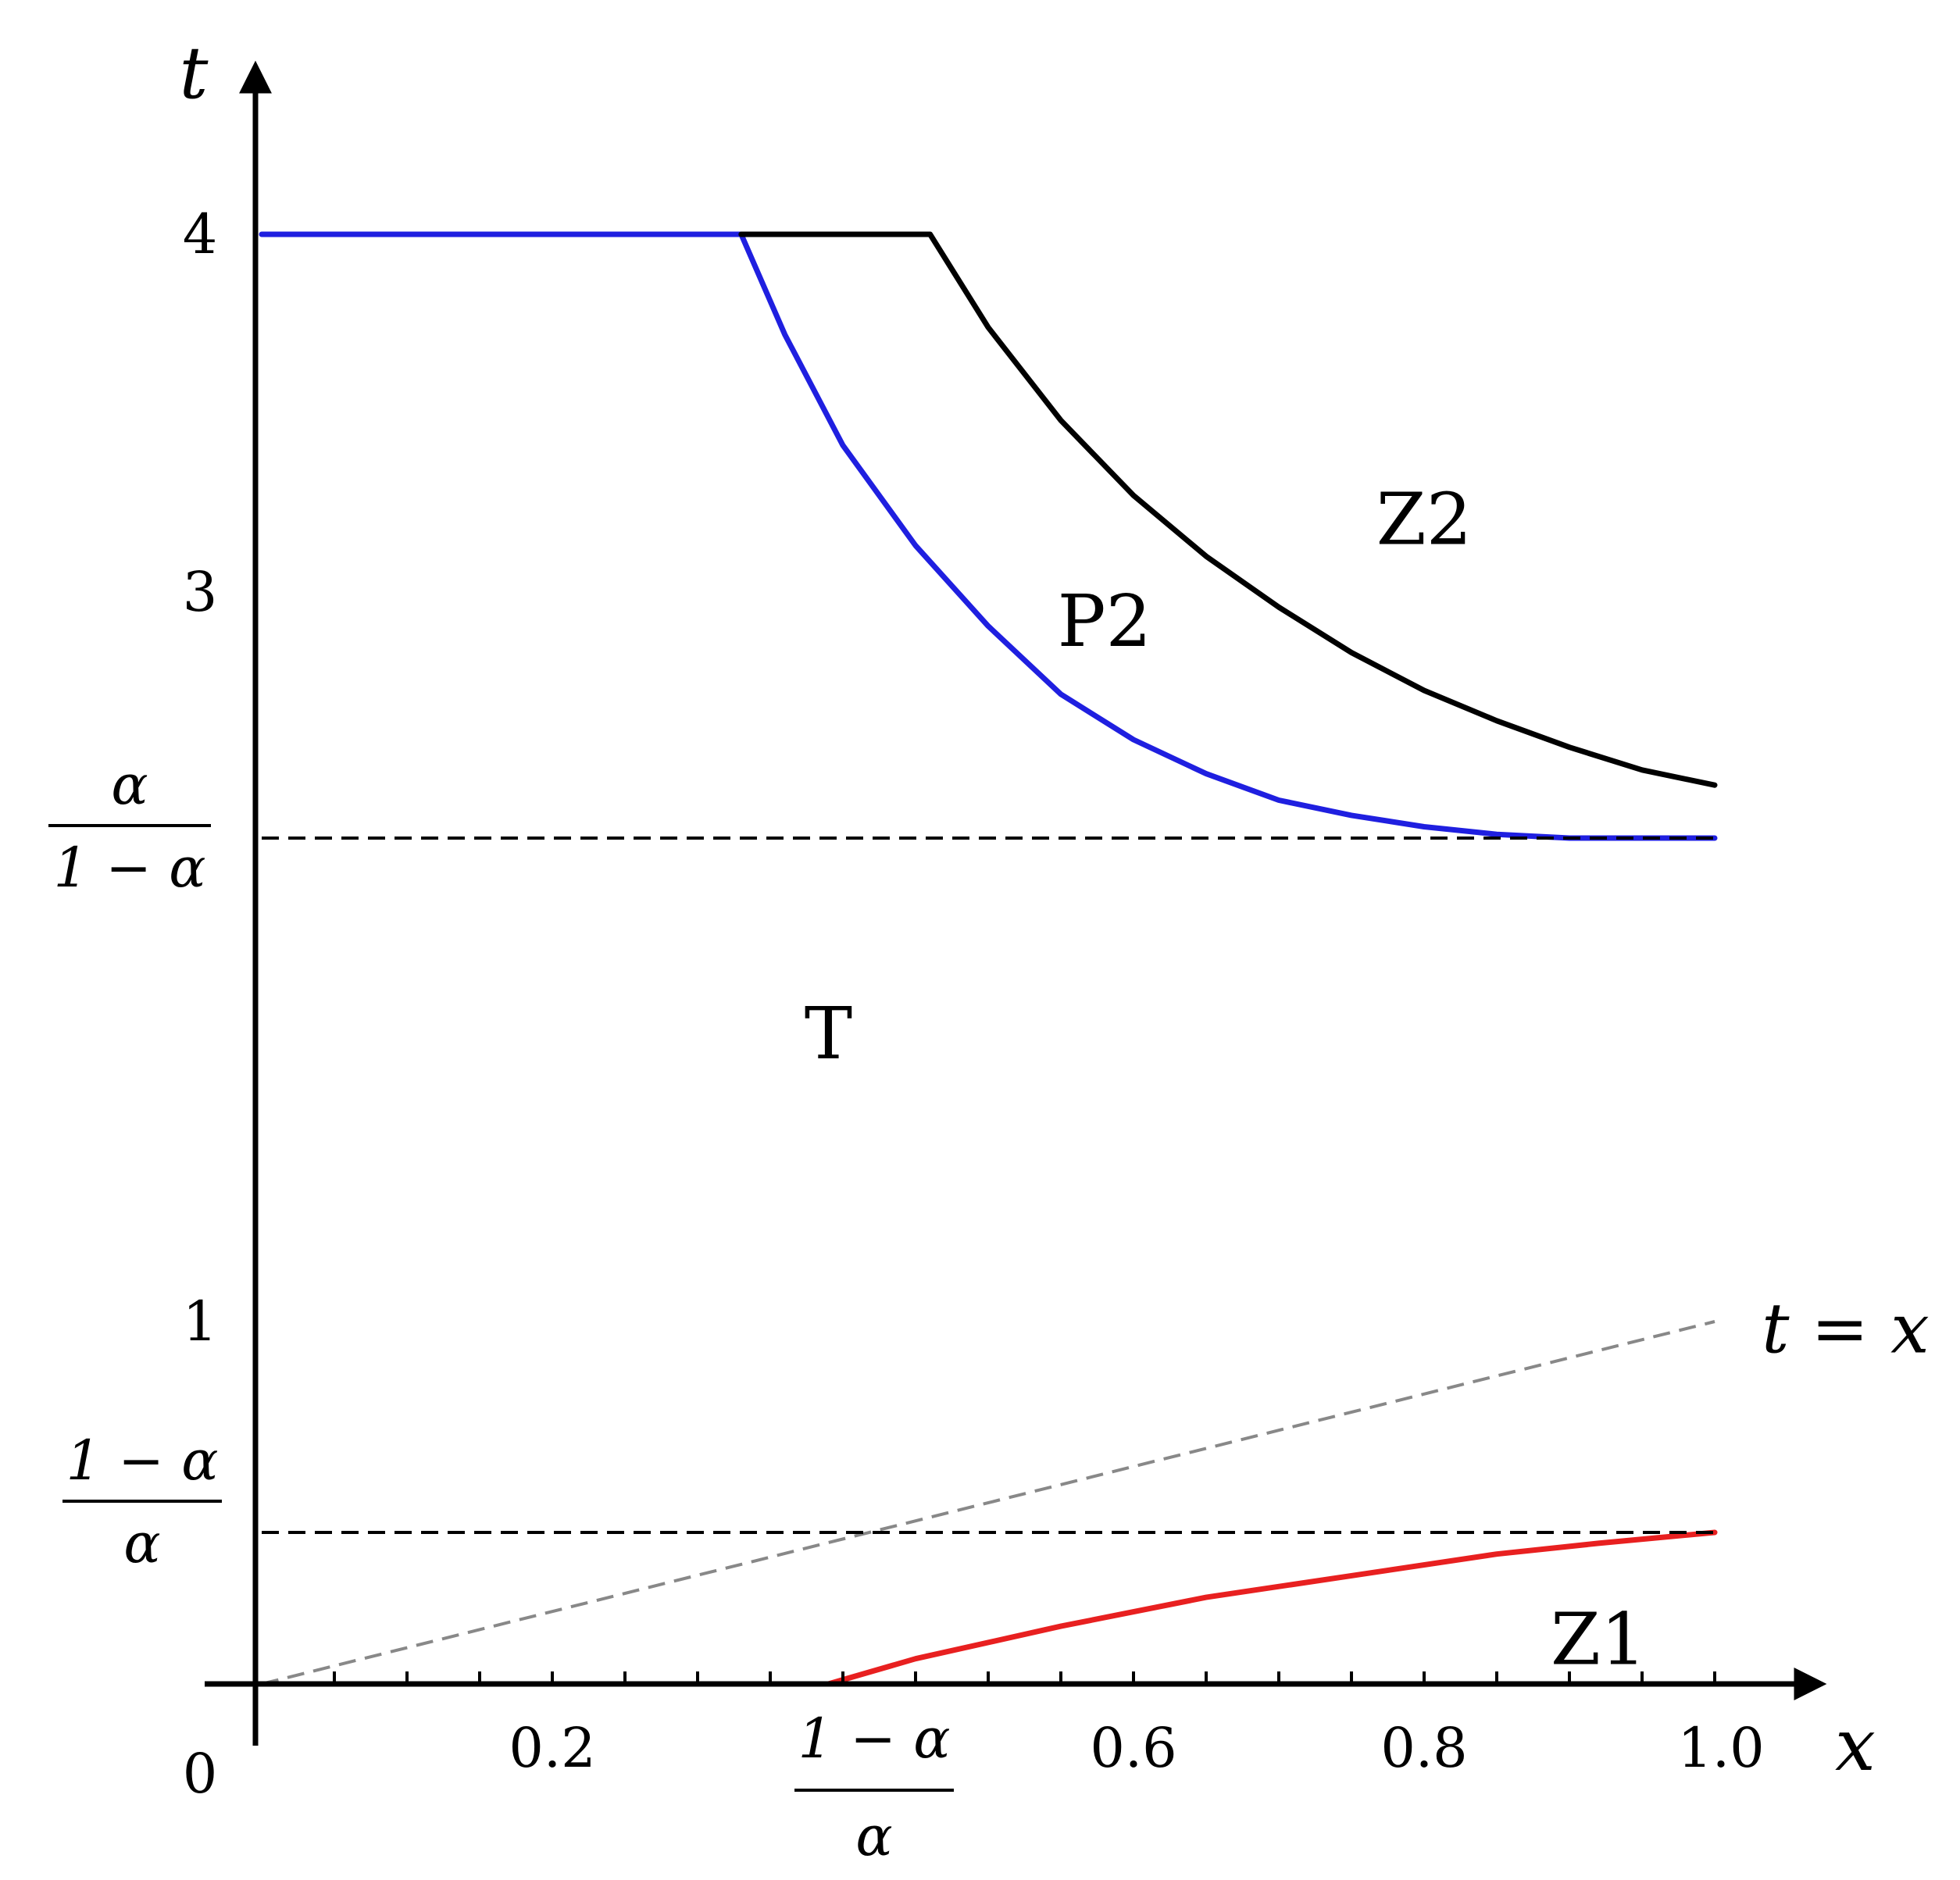 Image resolution: width=1960 pixels, height=1880 pixels. What do you see at coordinates (1423, 1748) in the screenshot?
I see `x-tick-label: 0.8` at bounding box center [1423, 1748].